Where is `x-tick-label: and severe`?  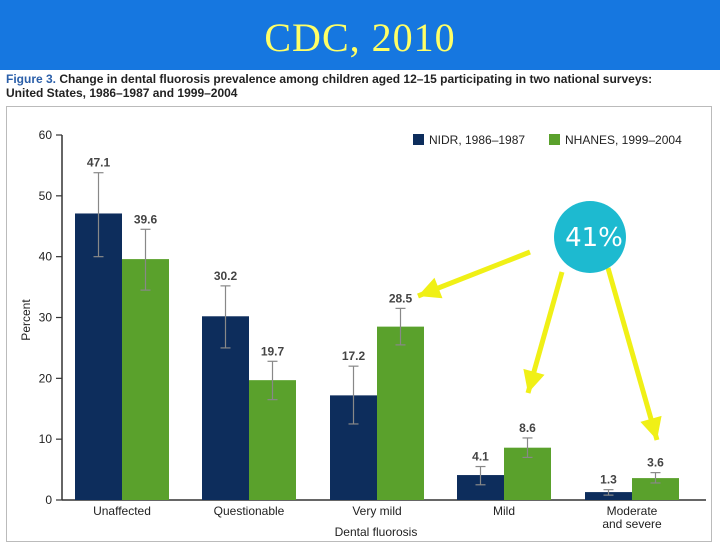 x-tick-label: and severe is located at coordinates (632, 524).